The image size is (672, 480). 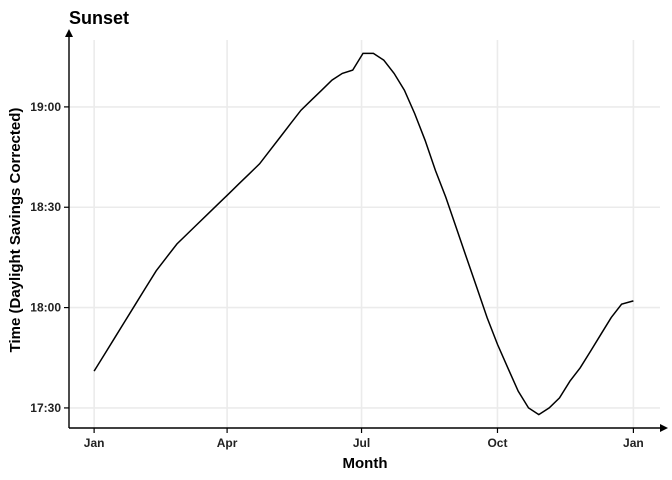 I want to click on y-axis-title: Time (Daylight Savings Corrected), so click(x=15, y=230).